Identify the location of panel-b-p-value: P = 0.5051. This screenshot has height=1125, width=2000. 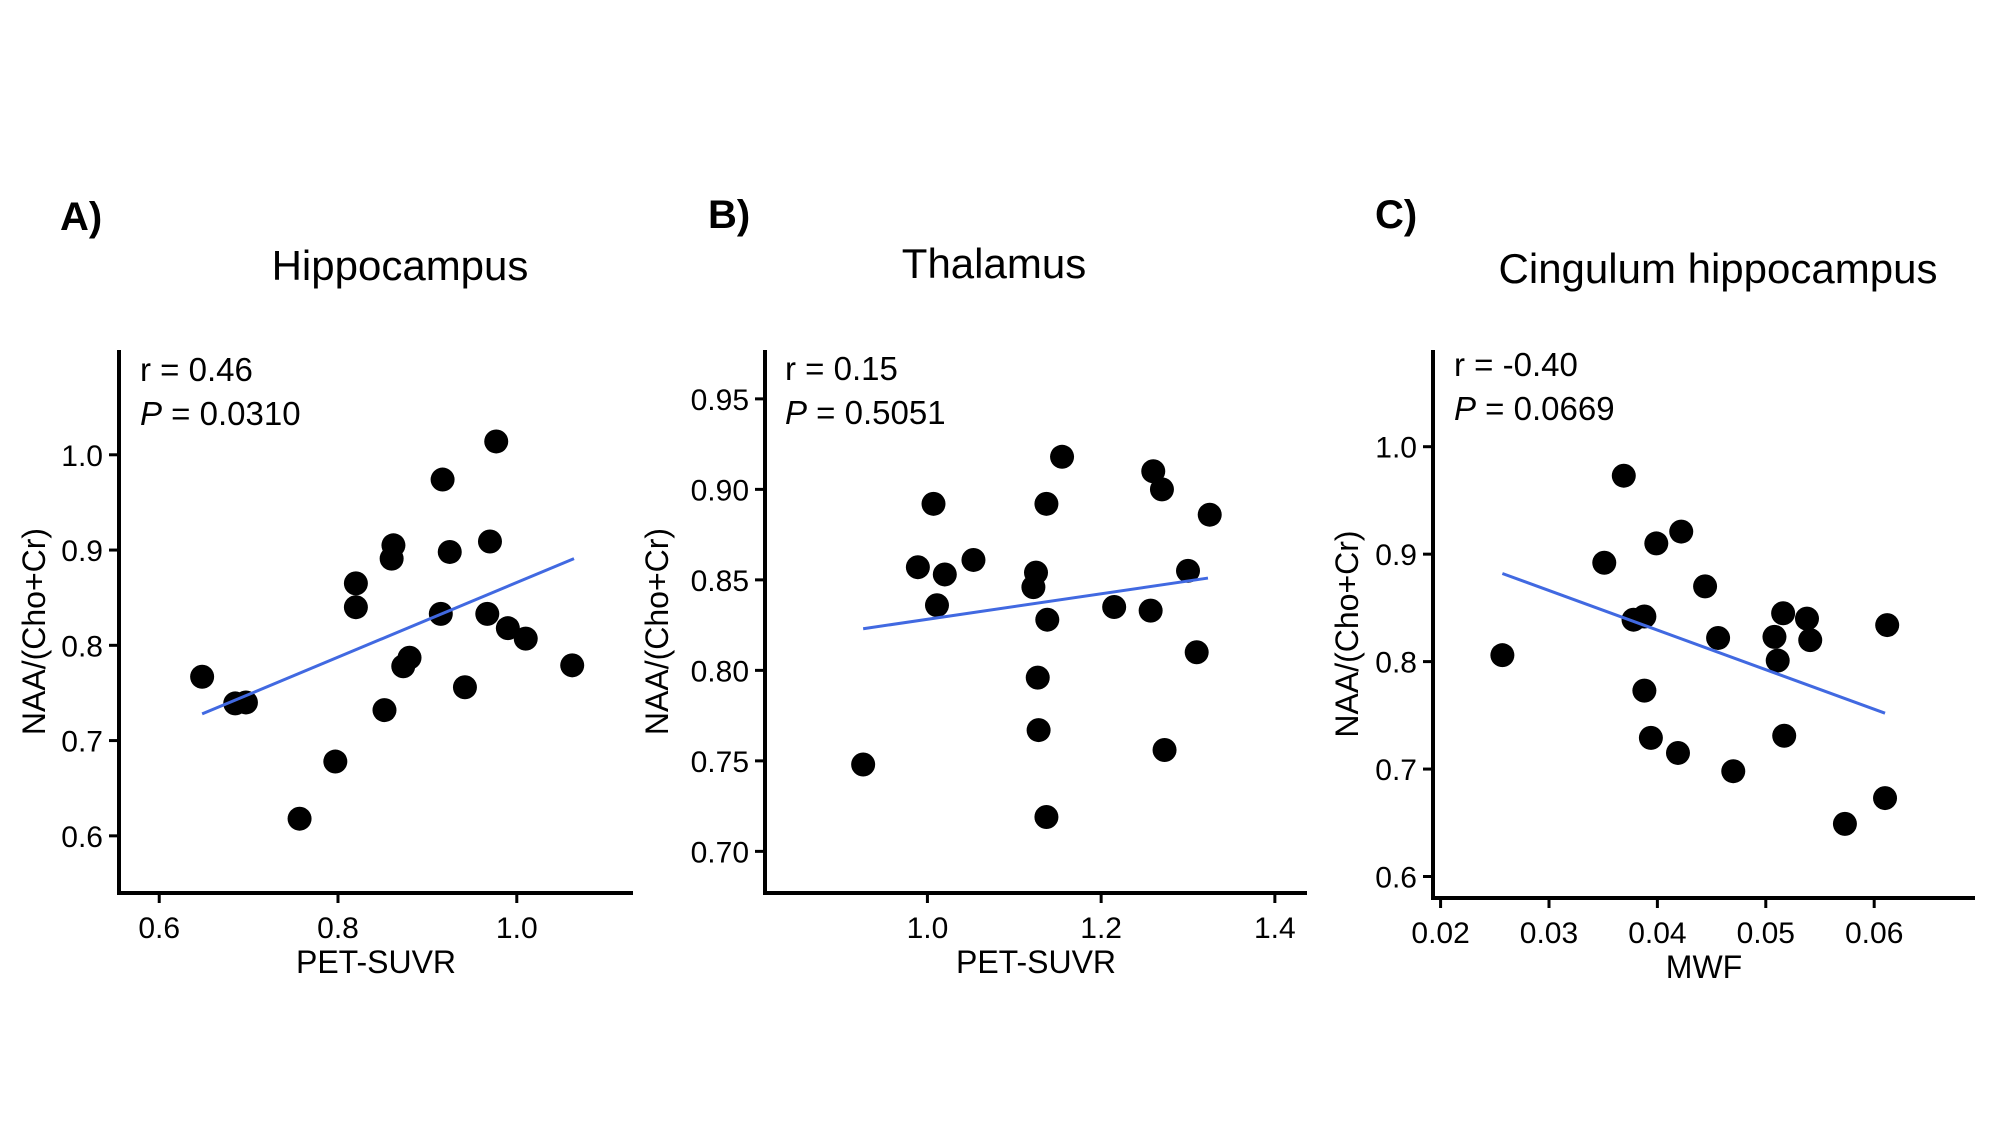
(865, 412).